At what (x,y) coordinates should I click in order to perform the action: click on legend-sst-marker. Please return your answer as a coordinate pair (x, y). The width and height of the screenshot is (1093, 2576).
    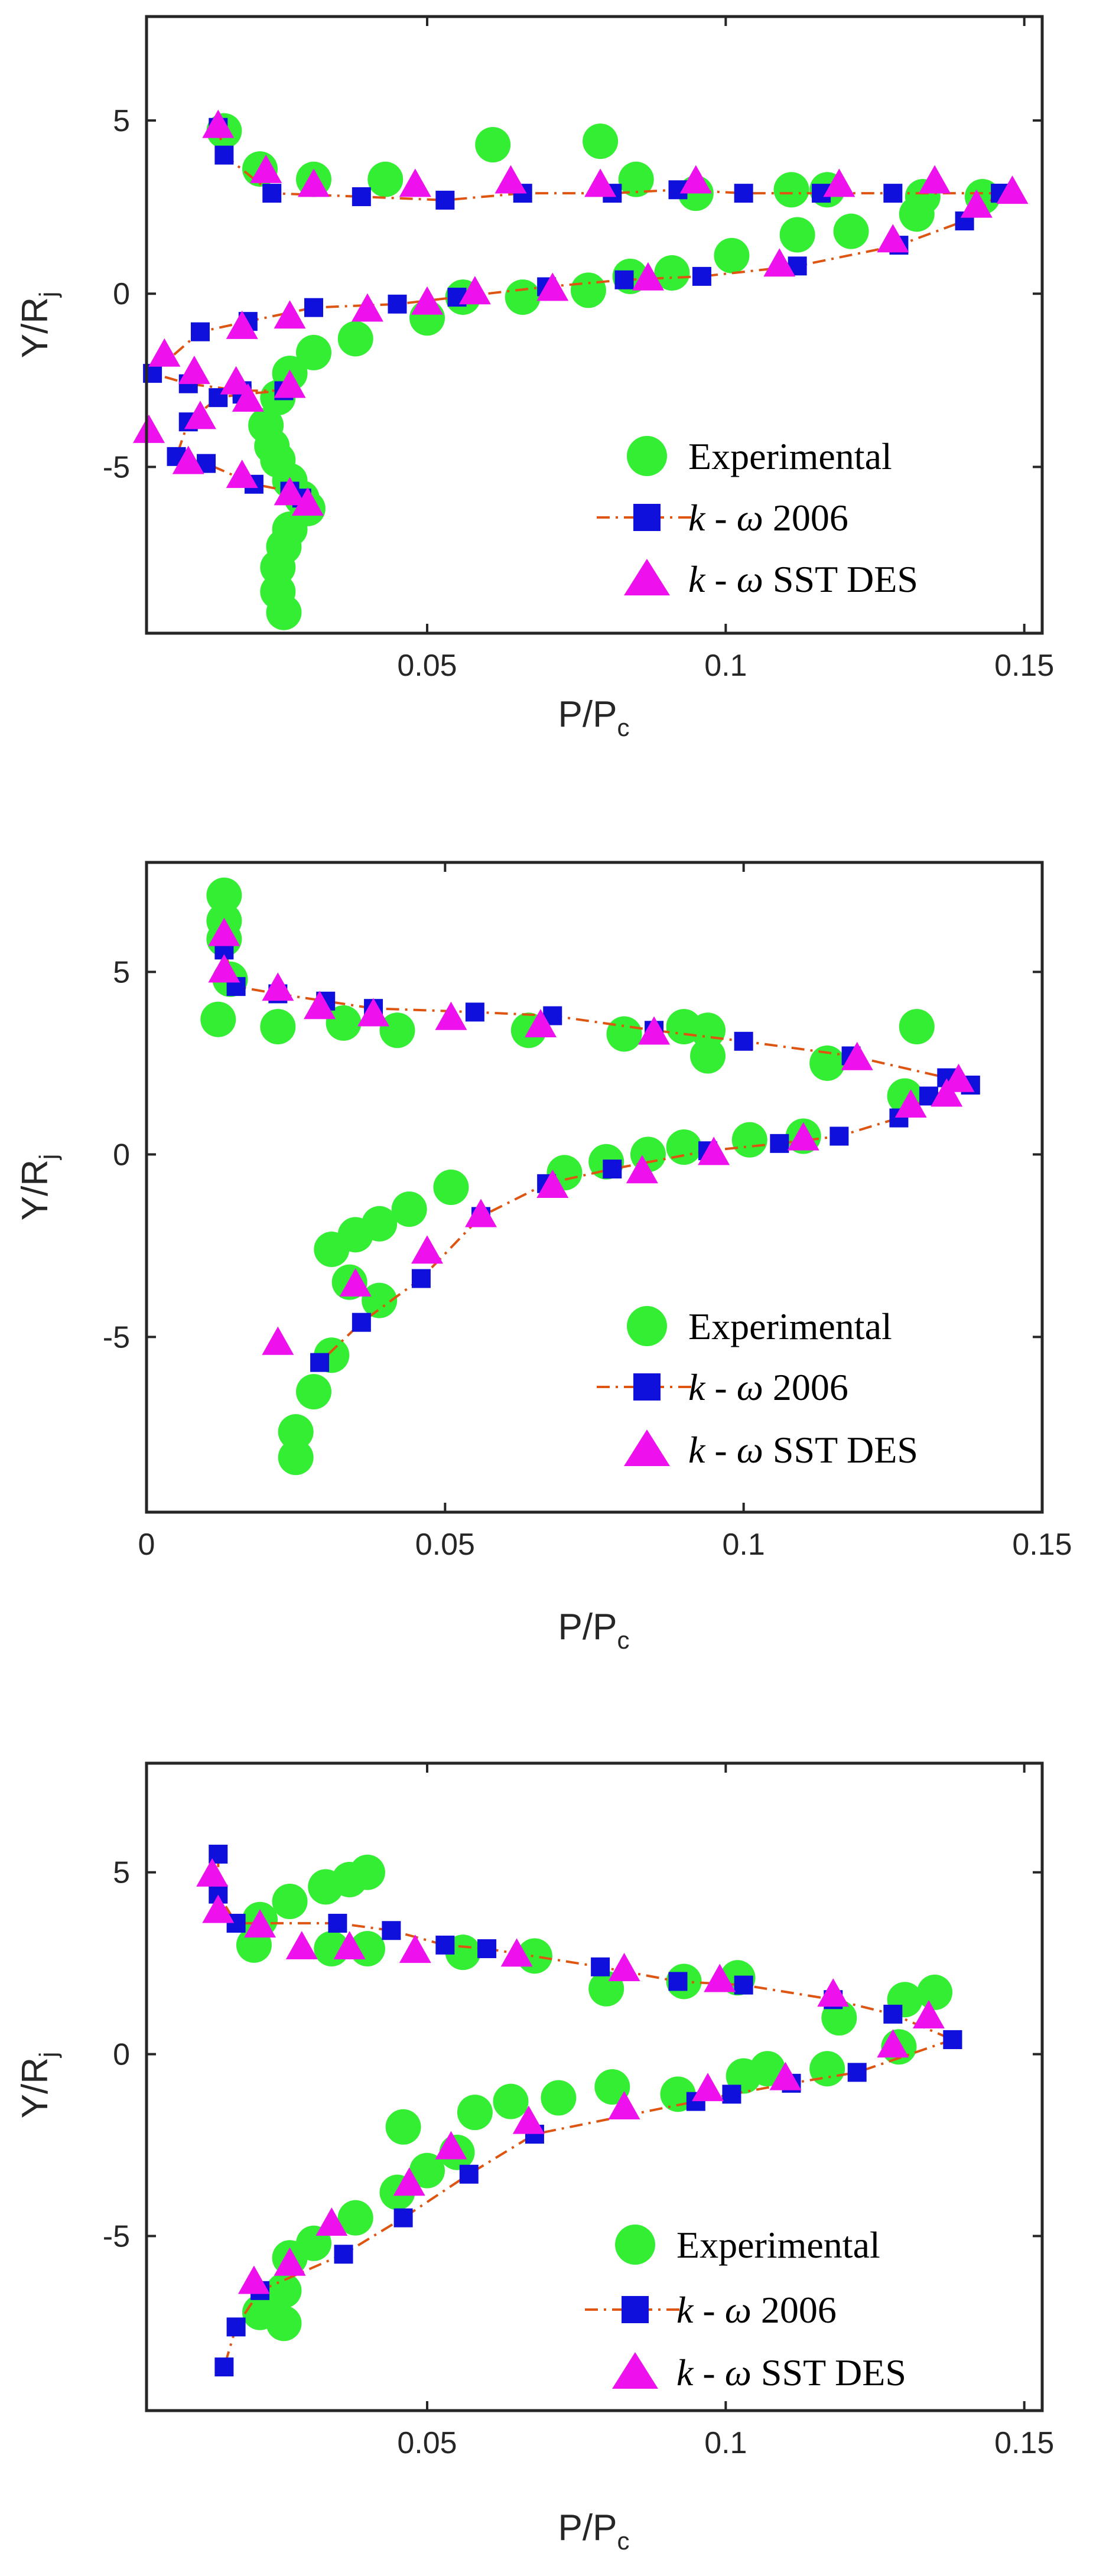
    Looking at the image, I should click on (635, 2370).